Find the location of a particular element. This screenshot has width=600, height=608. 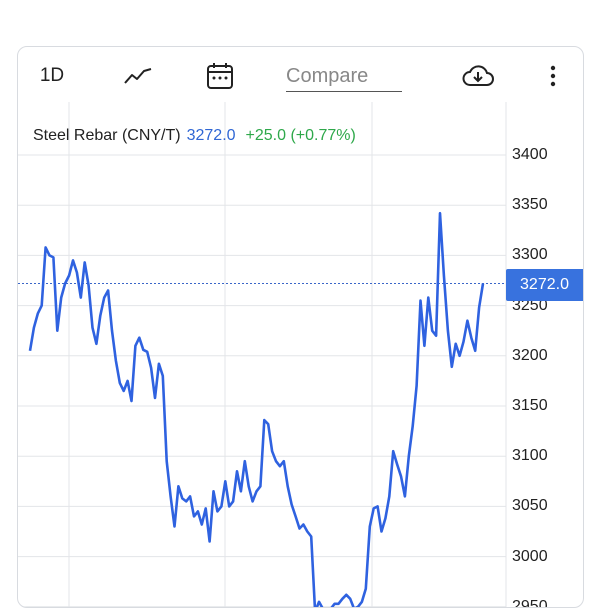

y-tick-label: 3300 is located at coordinates (530, 255).